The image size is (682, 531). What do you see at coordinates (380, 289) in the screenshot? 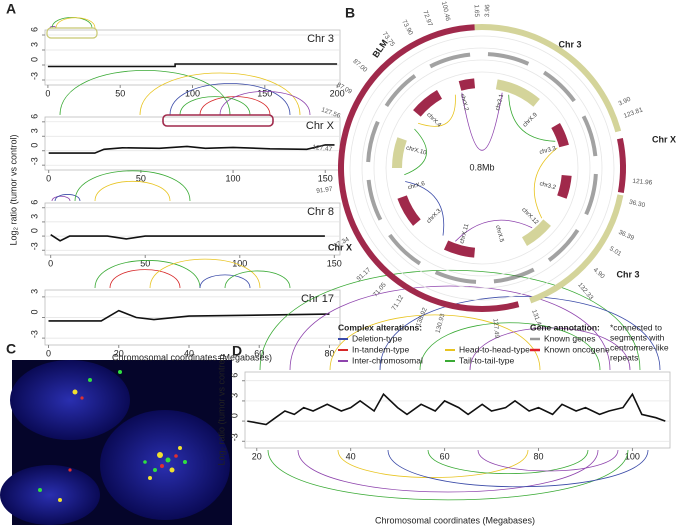
I see `tick-label: 71.05` at bounding box center [380, 289].